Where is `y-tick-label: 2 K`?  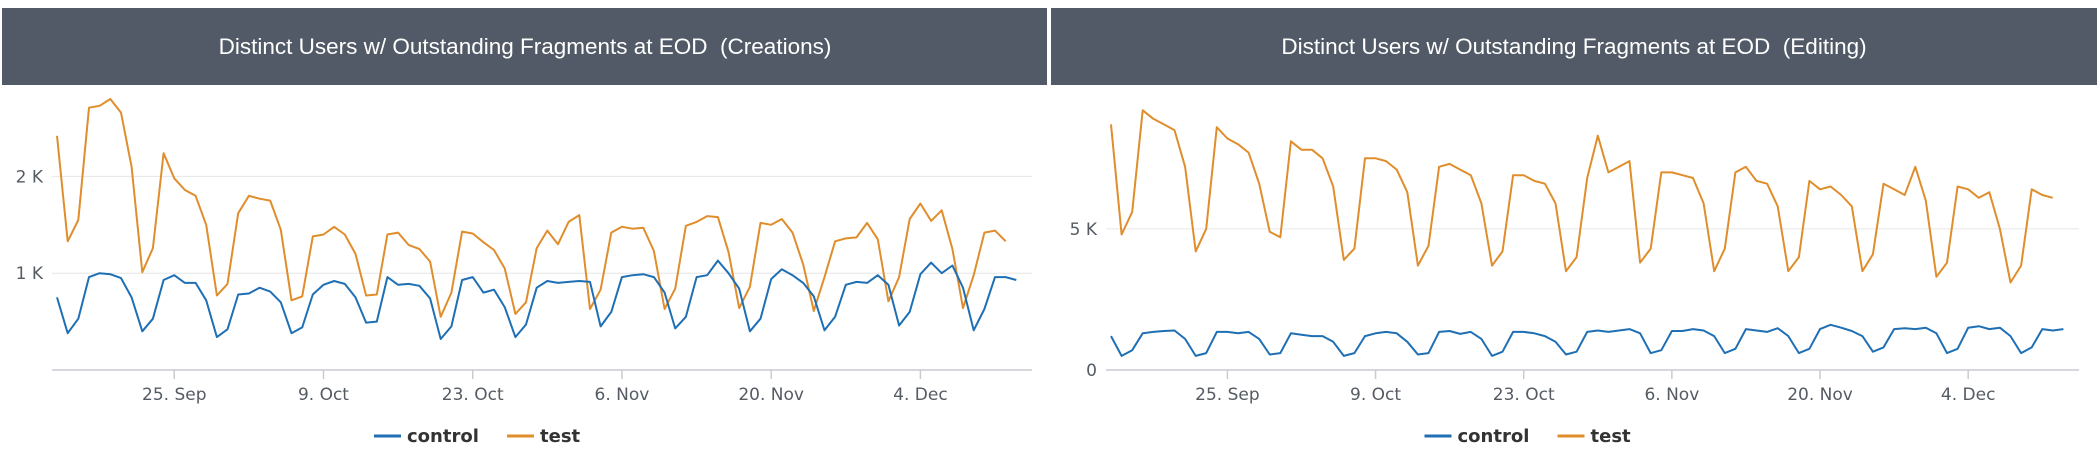
y-tick-label: 2 K is located at coordinates (30, 177).